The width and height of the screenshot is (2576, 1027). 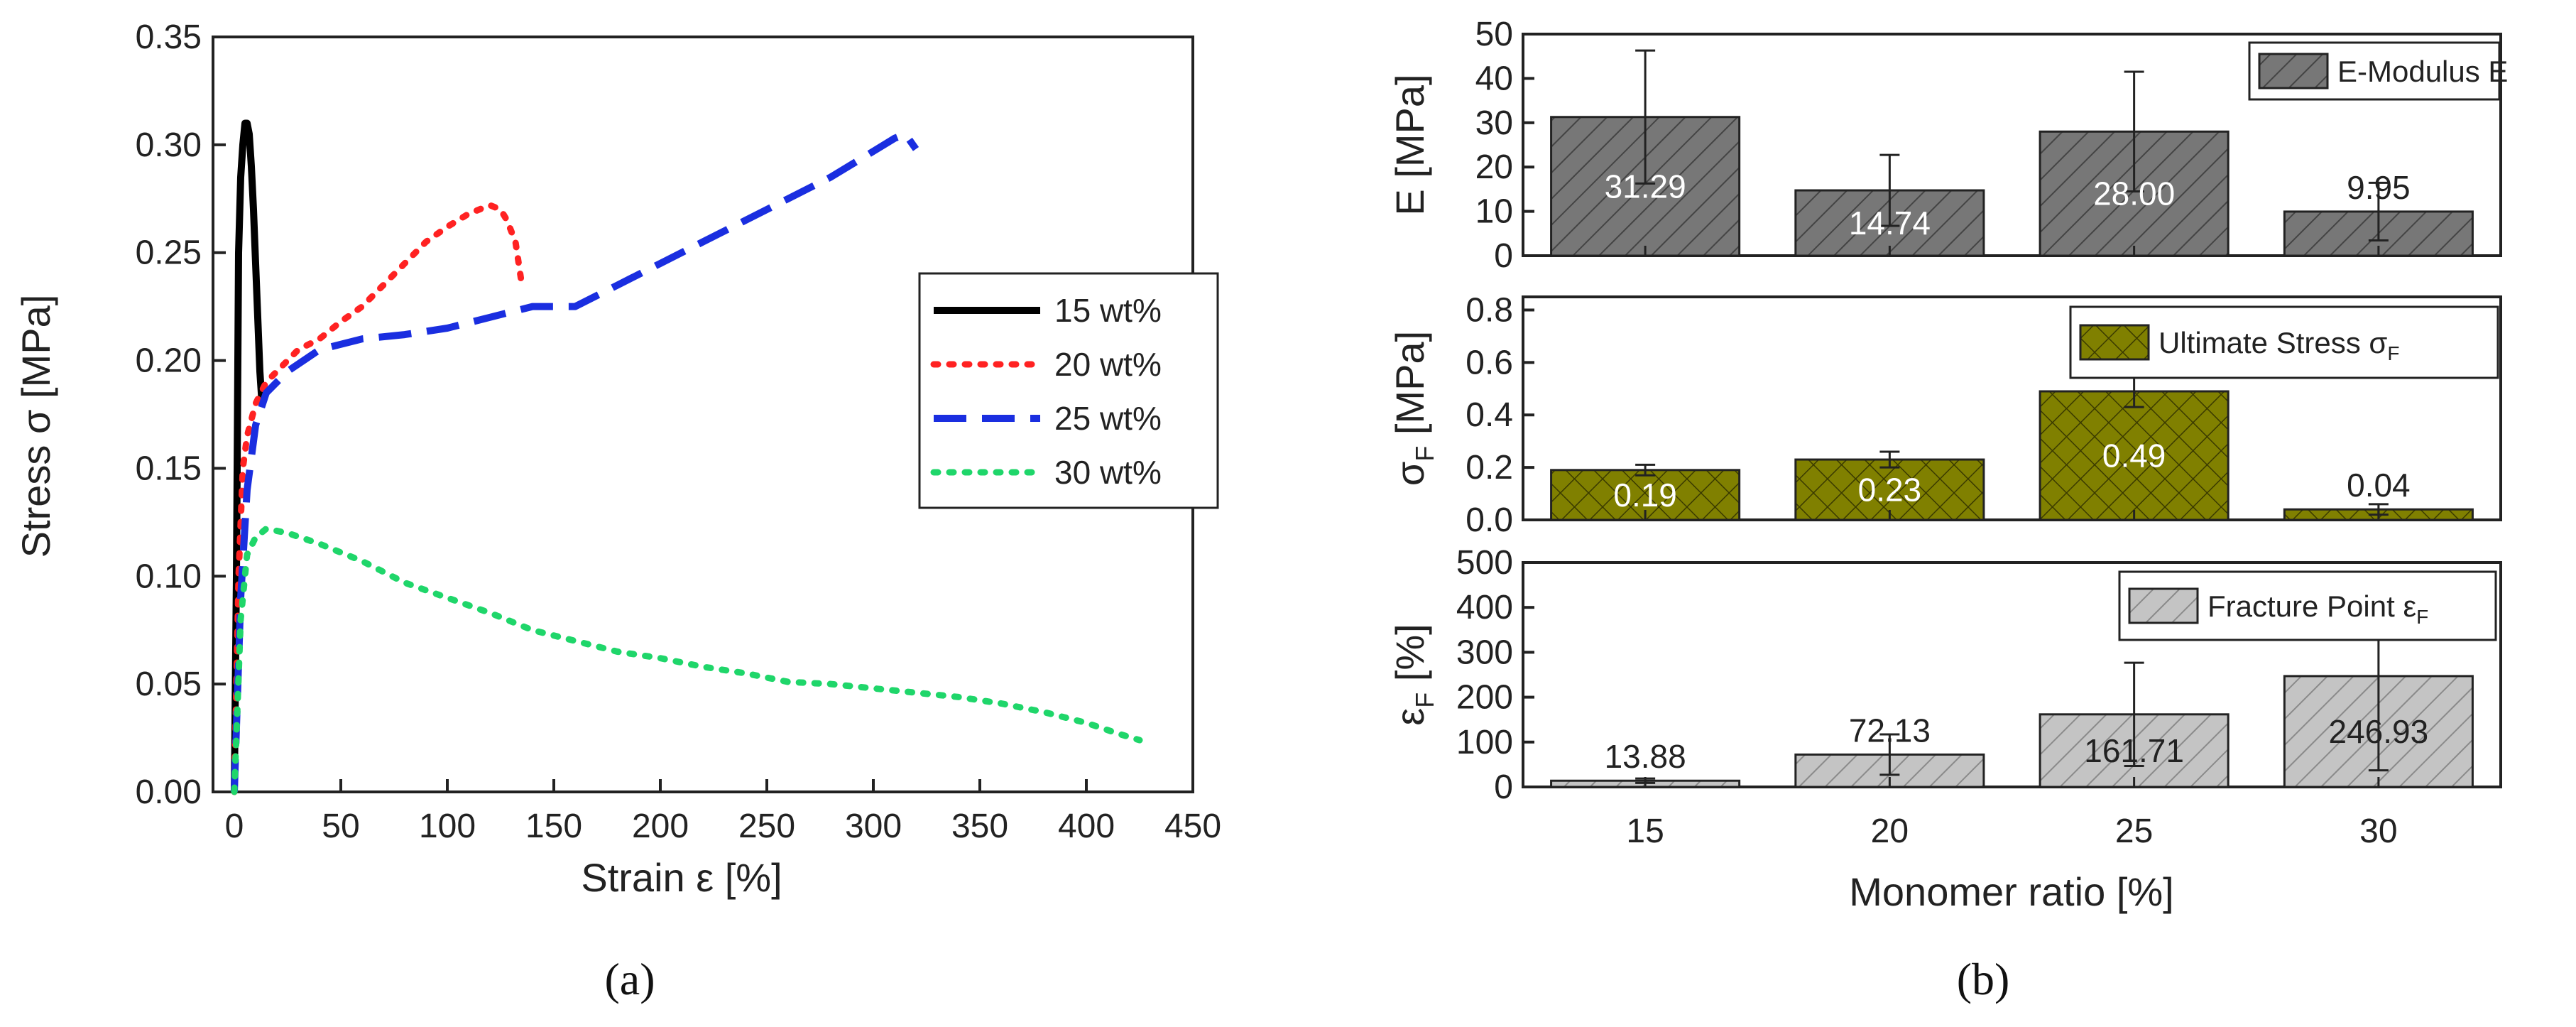 I want to click on legend-label: 20 wt%, so click(x=1108, y=364).